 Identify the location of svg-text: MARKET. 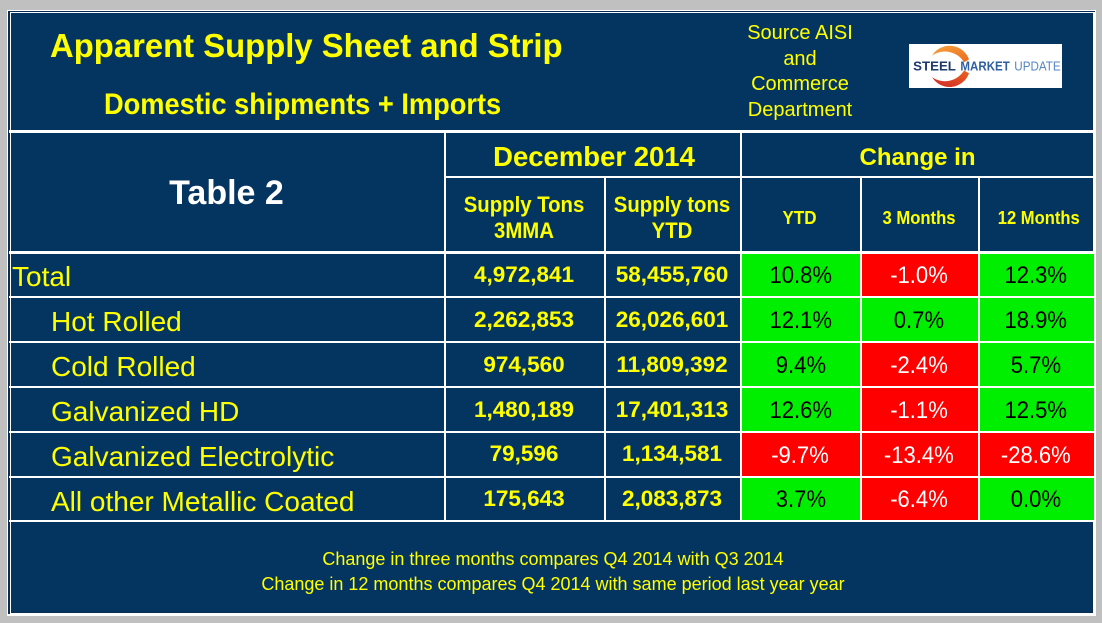
(984, 66).